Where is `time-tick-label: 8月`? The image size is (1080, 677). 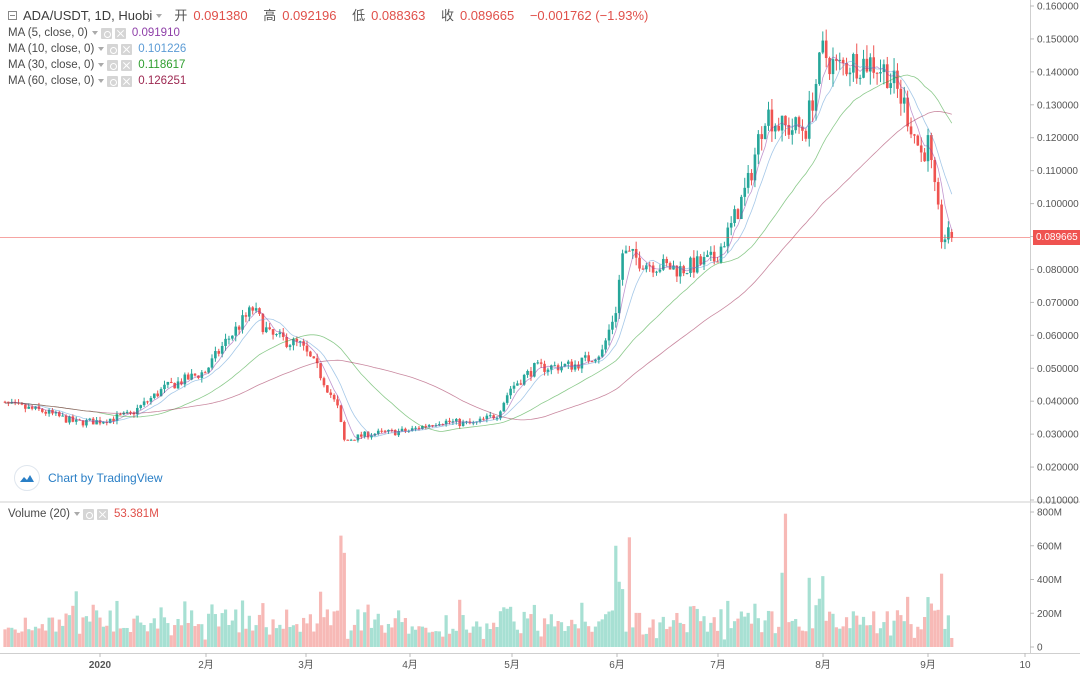 time-tick-label: 8月 is located at coordinates (823, 665).